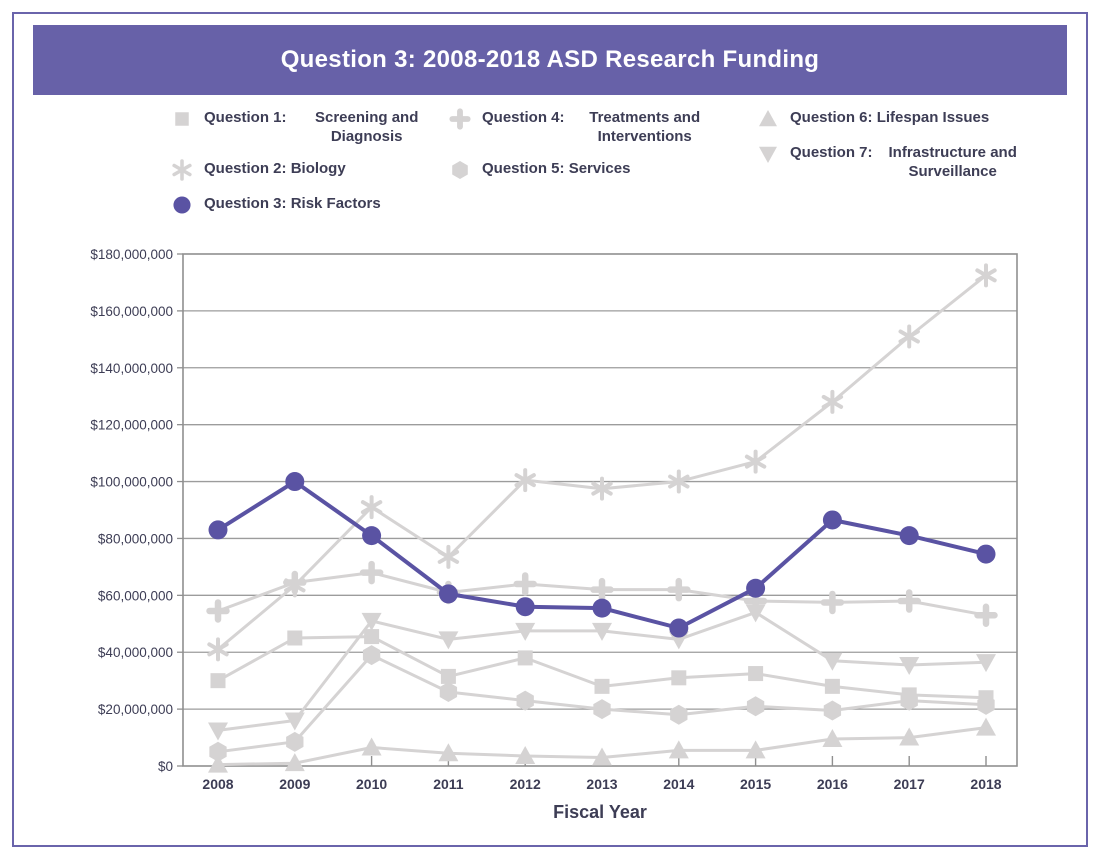 Image resolution: width=1100 pixels, height=859 pixels. I want to click on x-axis-tick-label: 2008, so click(217, 784).